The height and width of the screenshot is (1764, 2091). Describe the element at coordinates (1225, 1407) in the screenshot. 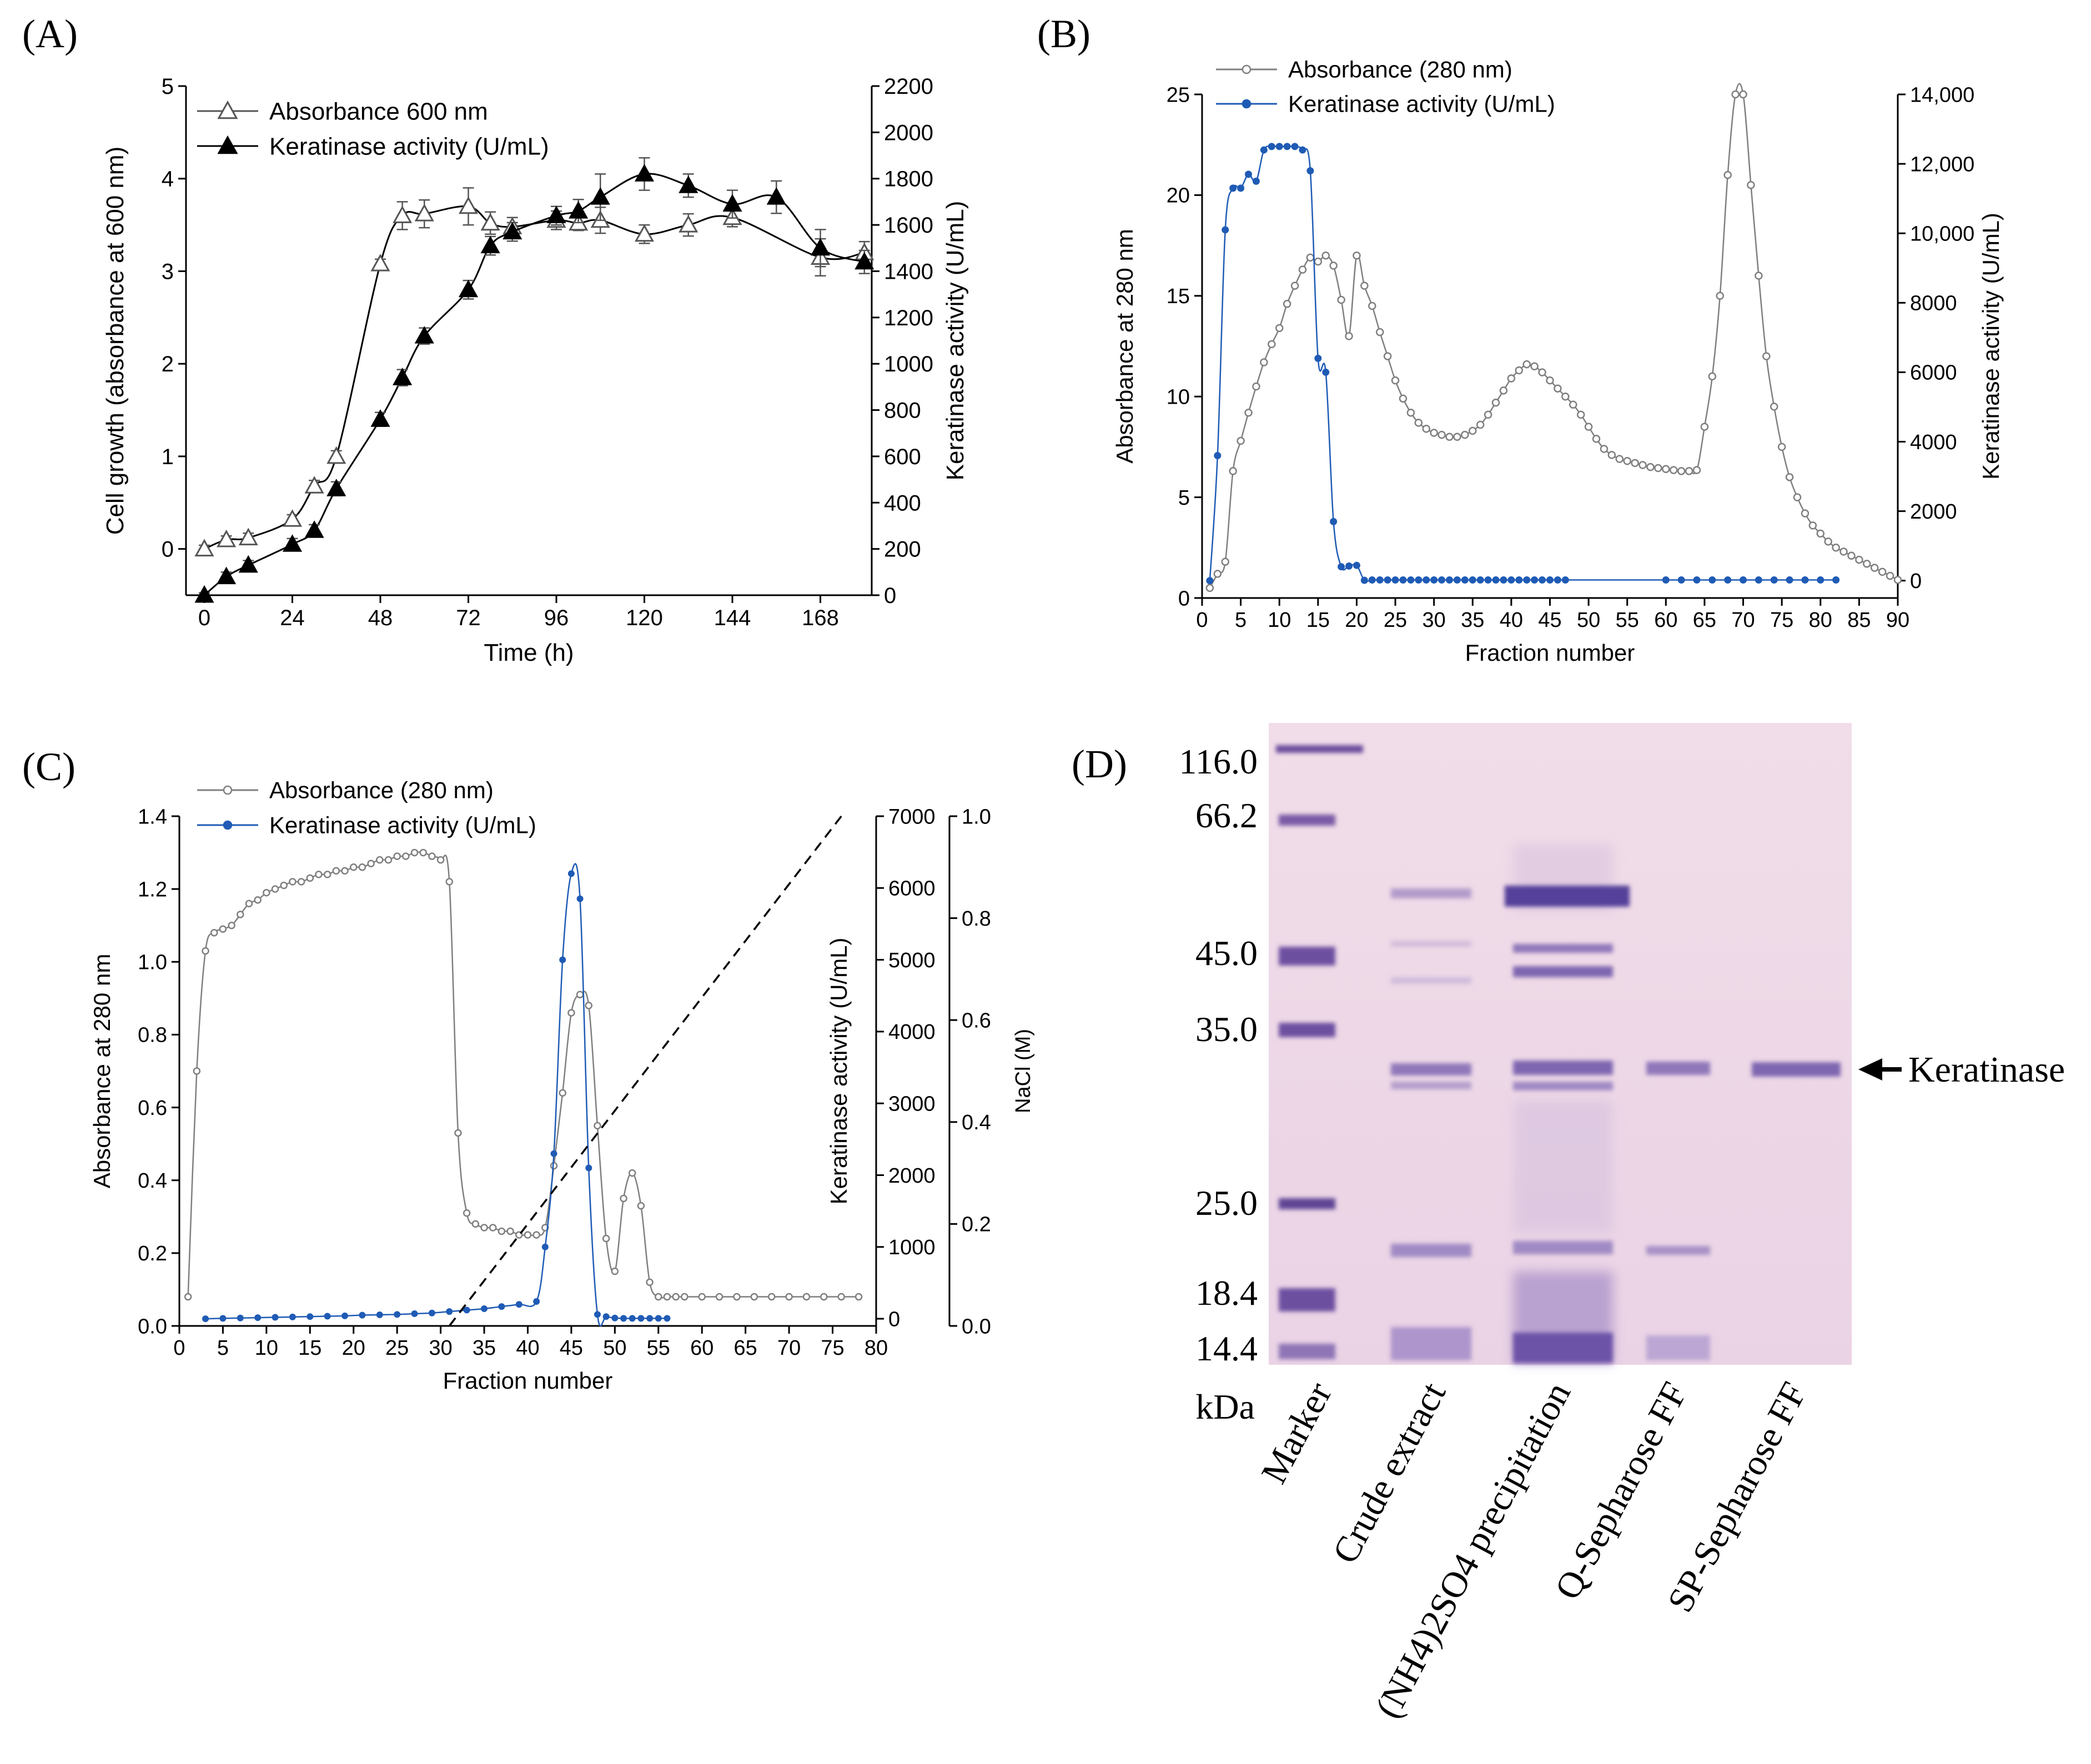

I see `mw-unit-label: kDa` at that location.